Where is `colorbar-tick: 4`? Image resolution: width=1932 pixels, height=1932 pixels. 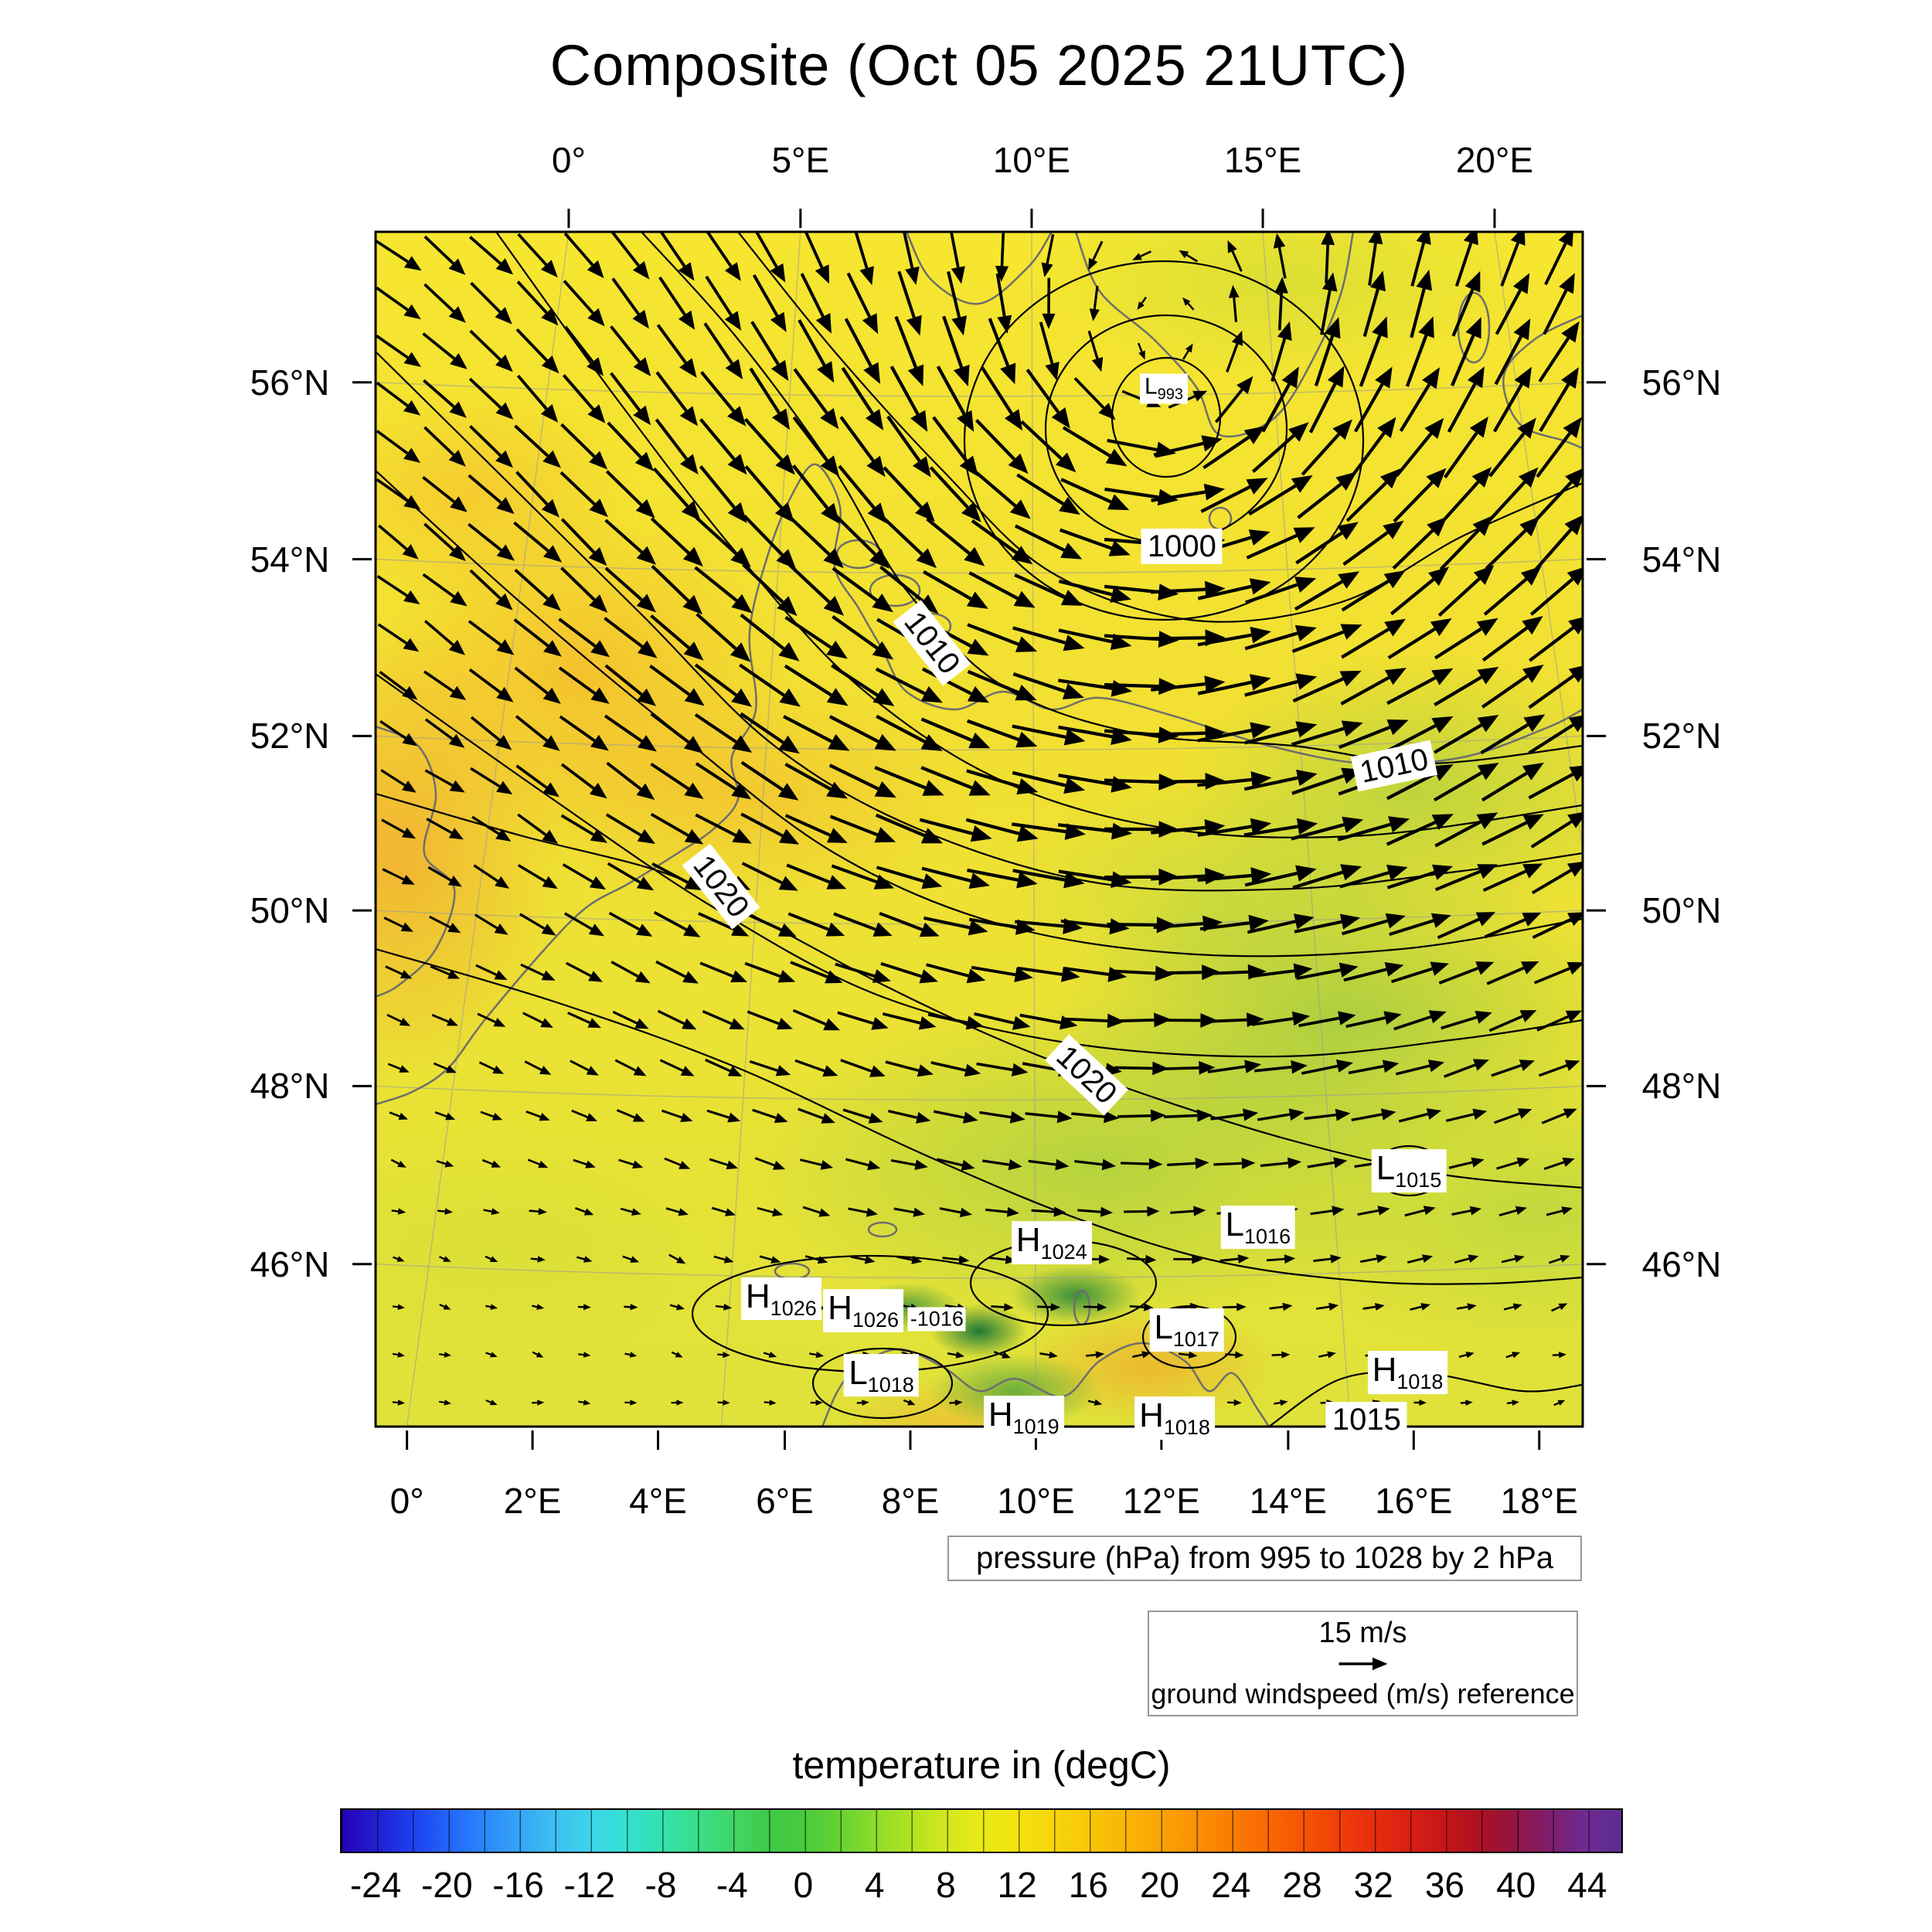 colorbar-tick: 4 is located at coordinates (875, 1885).